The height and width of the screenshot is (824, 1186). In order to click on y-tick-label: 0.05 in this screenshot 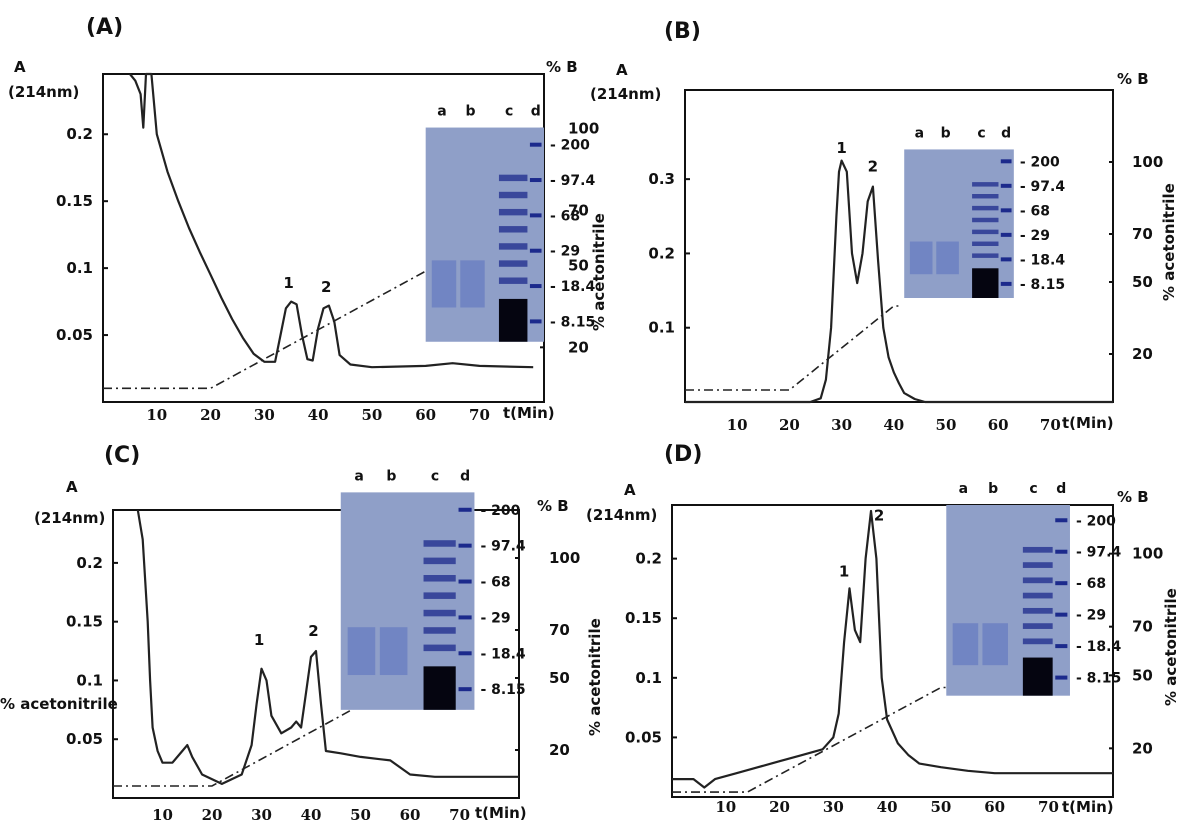, I will do `click(84, 739)`.